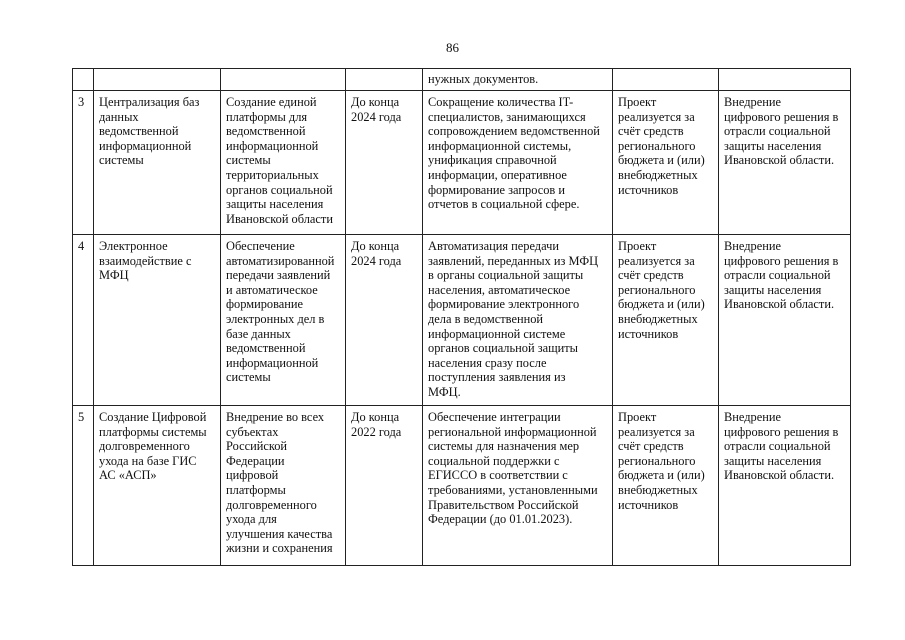  Describe the element at coordinates (384, 485) in the screenshot. I see `cell-deadline: До конца 2022 года` at that location.